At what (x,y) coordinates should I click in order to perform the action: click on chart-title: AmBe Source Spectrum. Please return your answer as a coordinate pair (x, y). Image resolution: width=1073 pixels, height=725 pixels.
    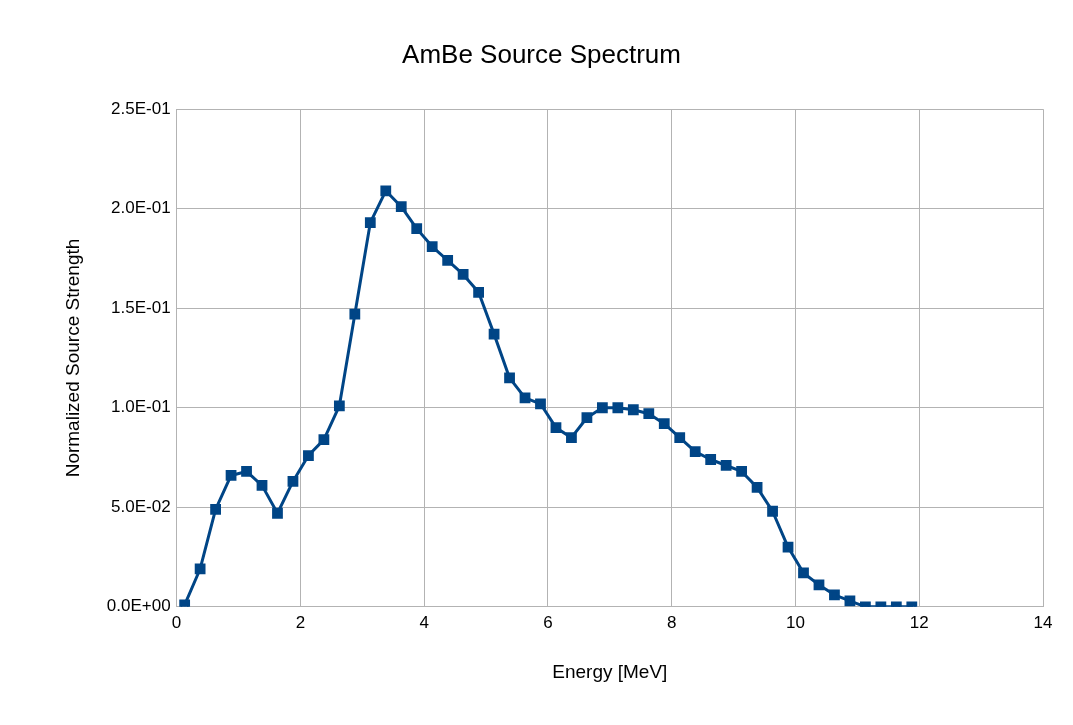
    Looking at the image, I should click on (541, 53).